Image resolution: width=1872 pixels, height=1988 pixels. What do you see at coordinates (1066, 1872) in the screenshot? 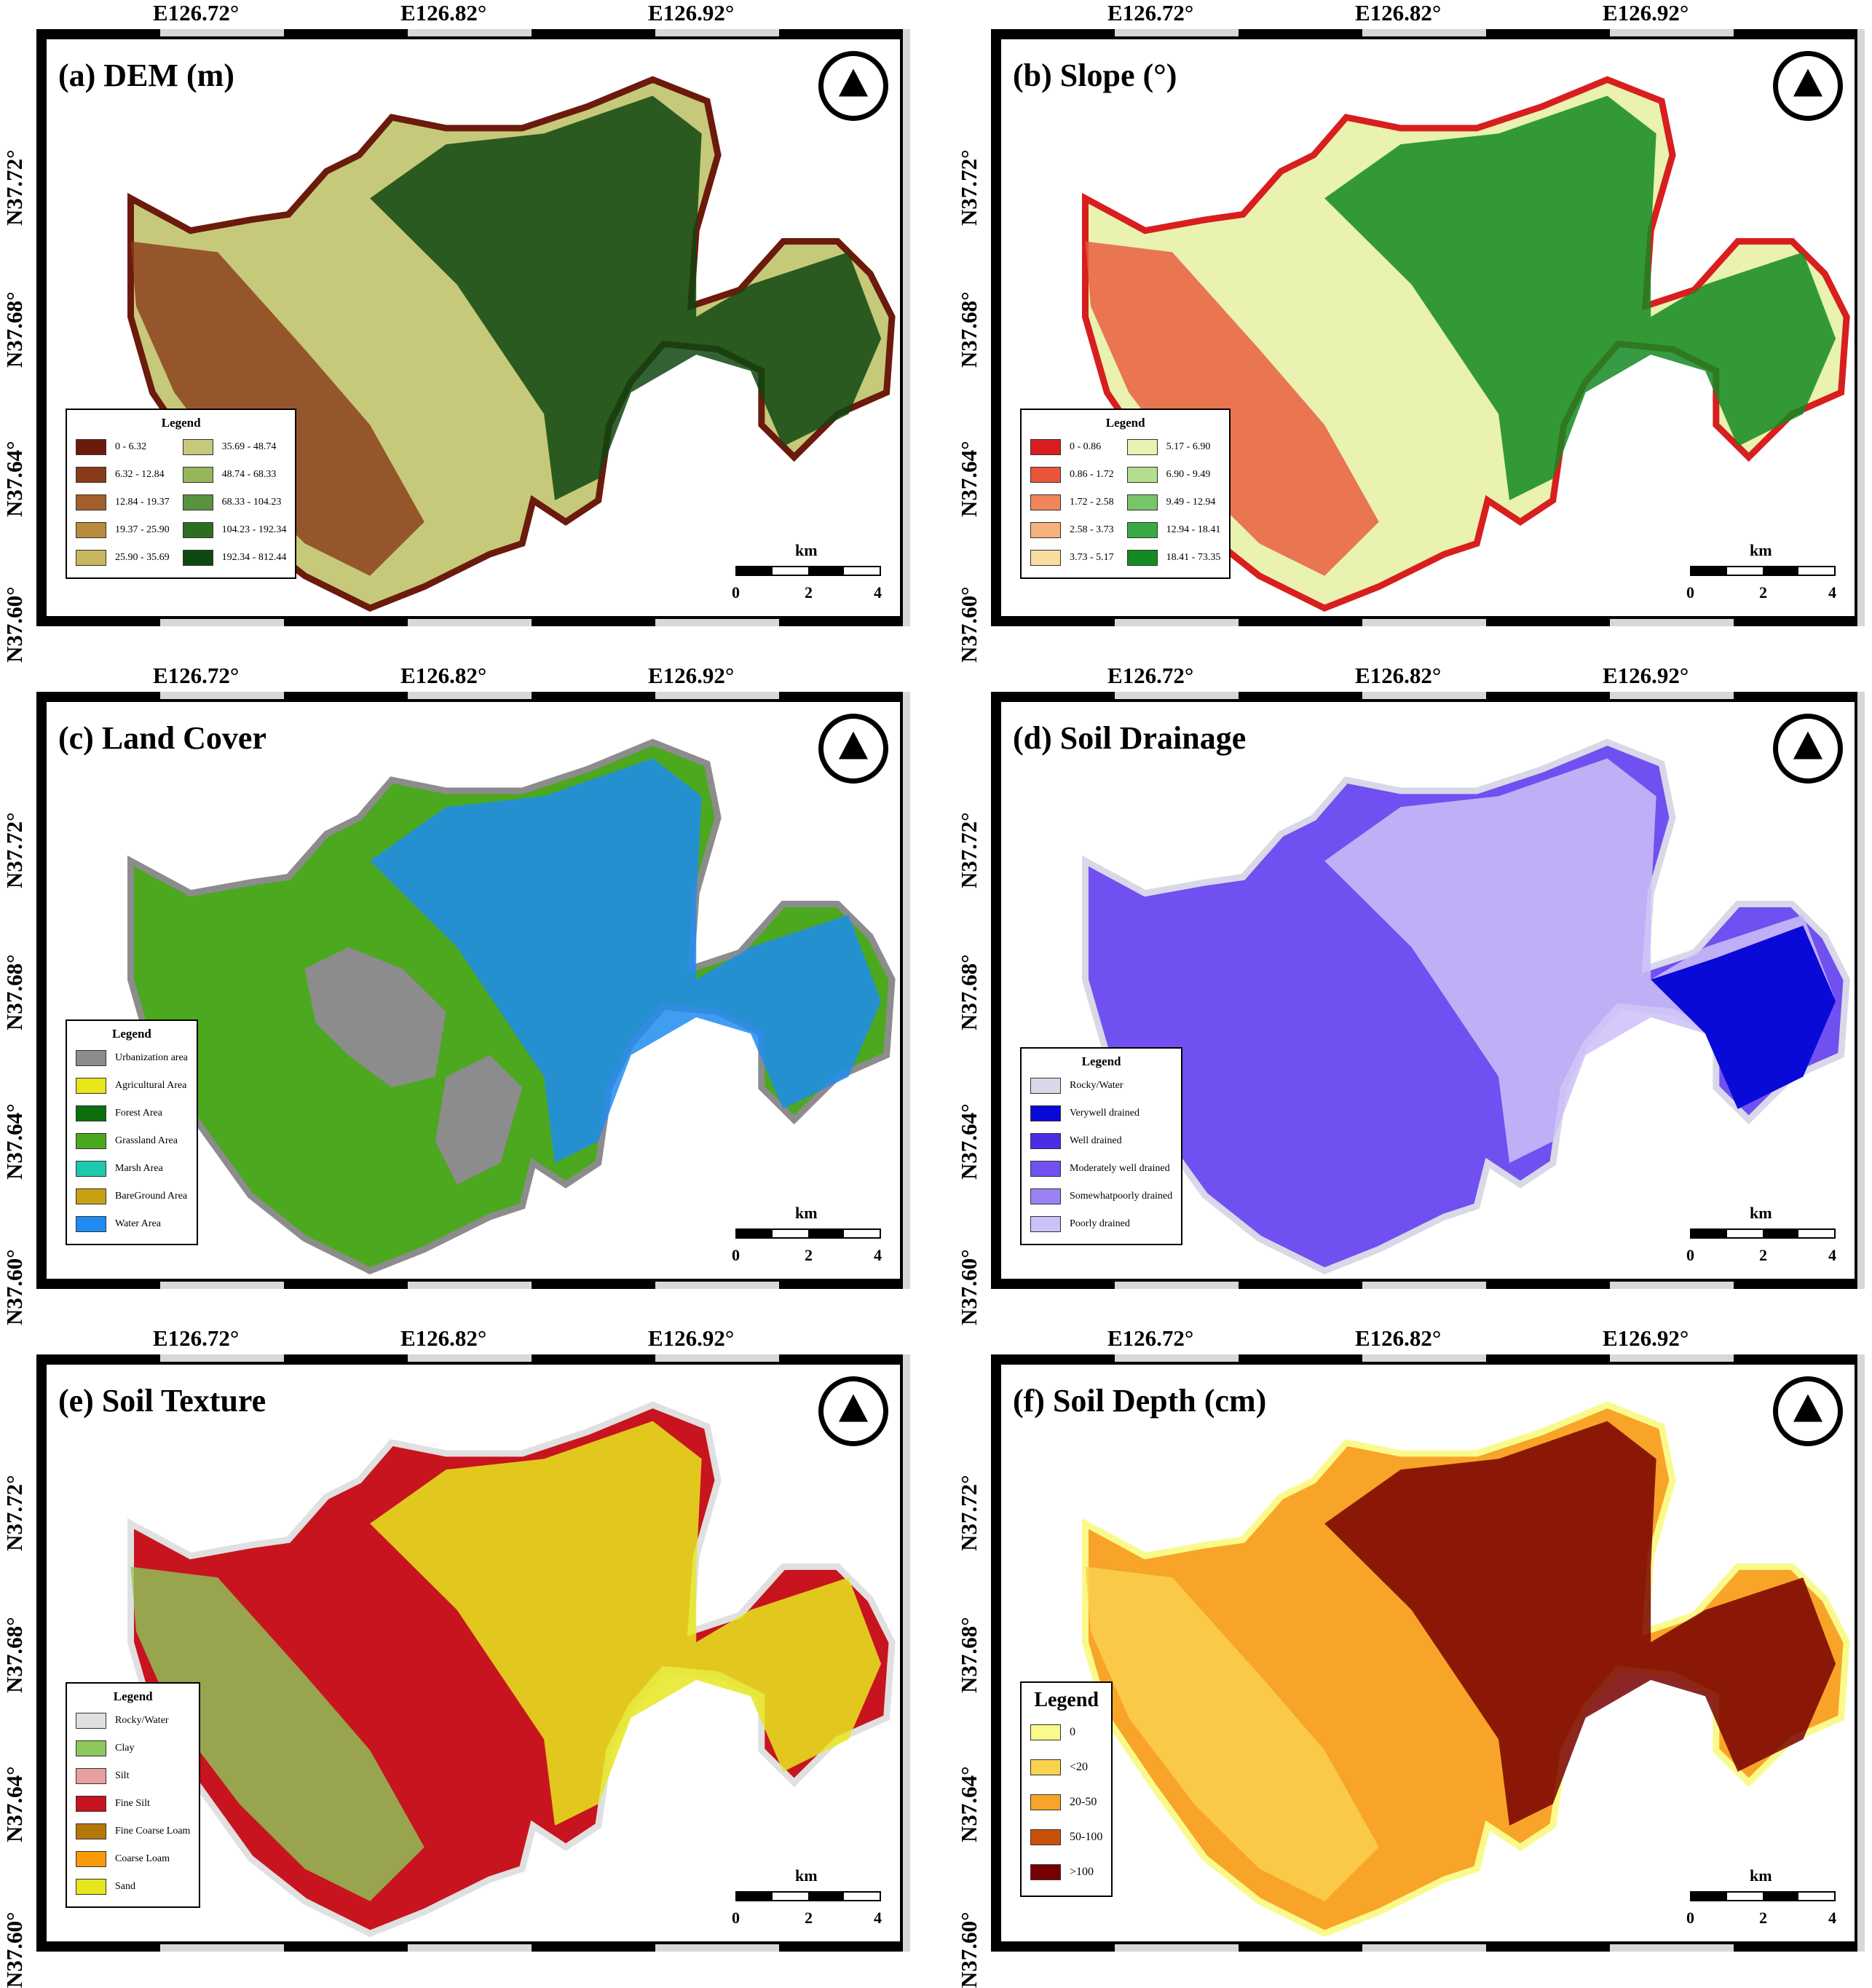
I see `legend-item: >100` at bounding box center [1066, 1872].